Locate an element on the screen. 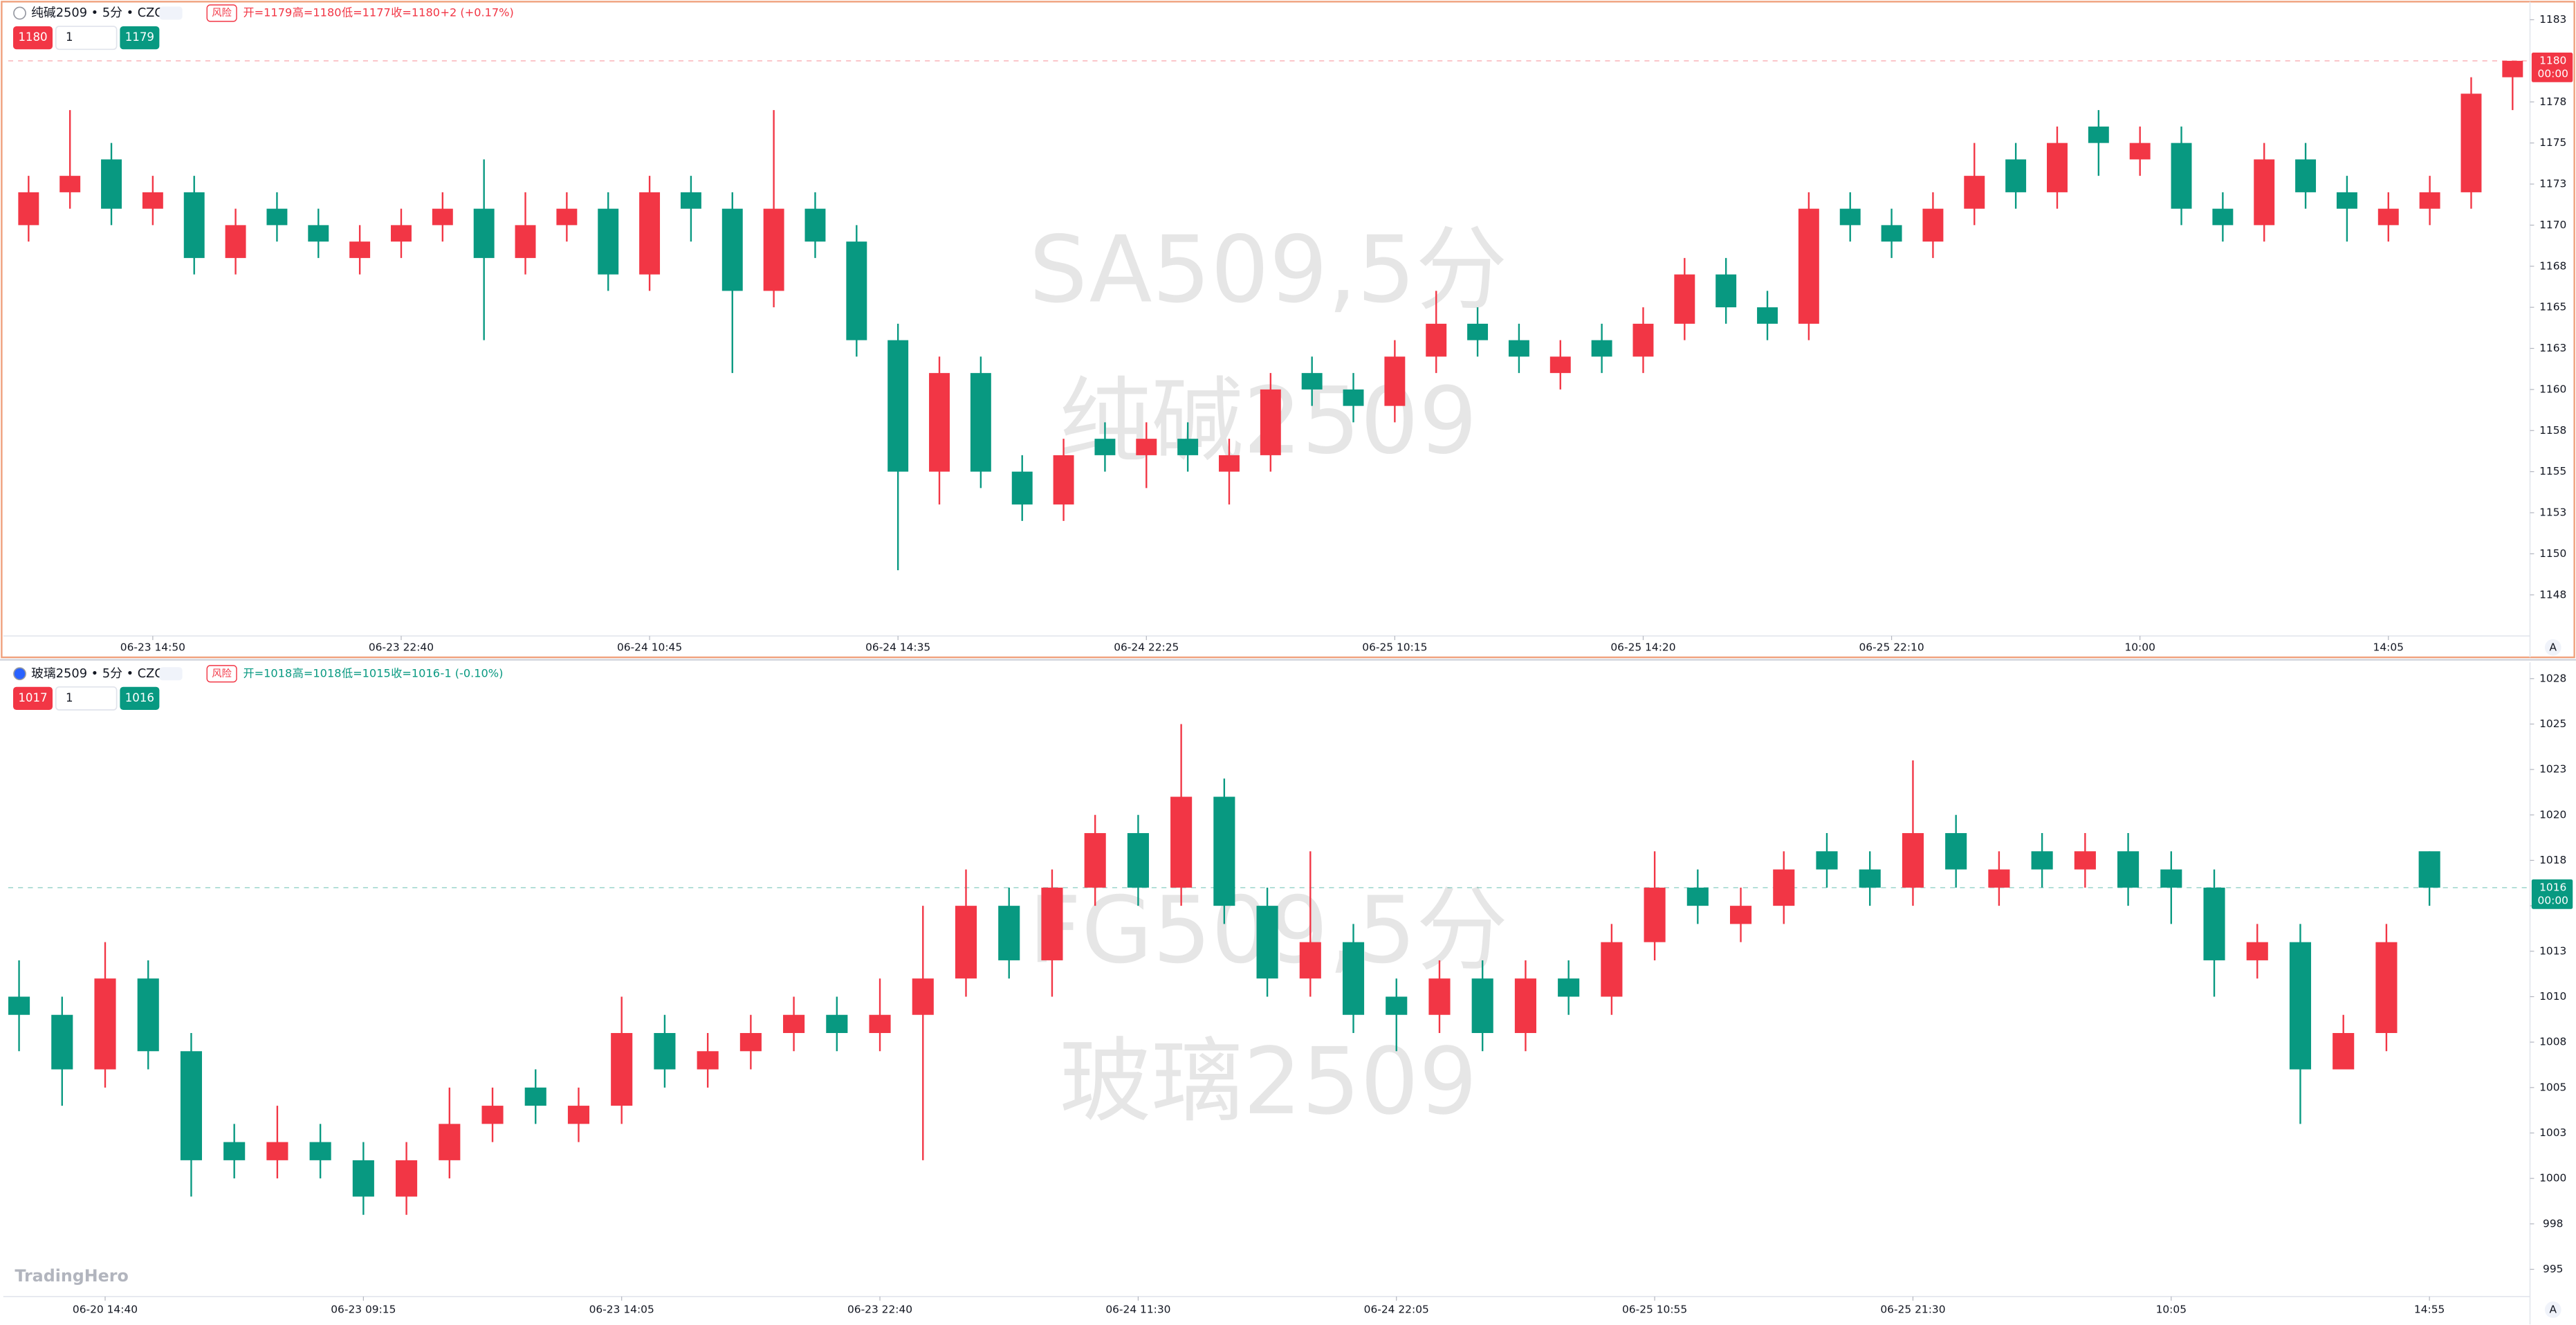 Image resolution: width=2576 pixels, height=1325 pixels. symbol-title: 玻璃2509 • 5分 • CZC is located at coordinates (97, 673).